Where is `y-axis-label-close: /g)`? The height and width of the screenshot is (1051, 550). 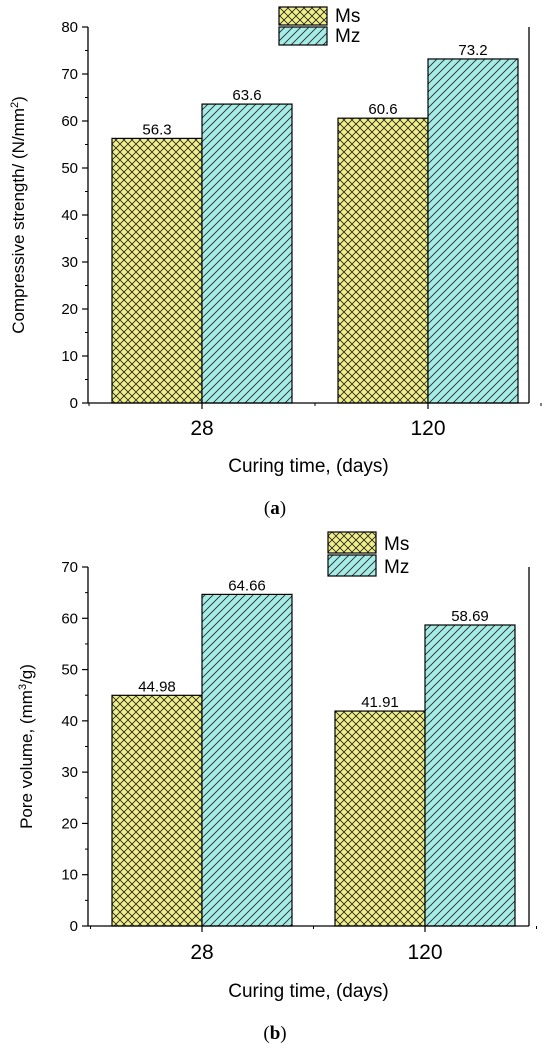 y-axis-label-close: /g) is located at coordinates (26, 674).